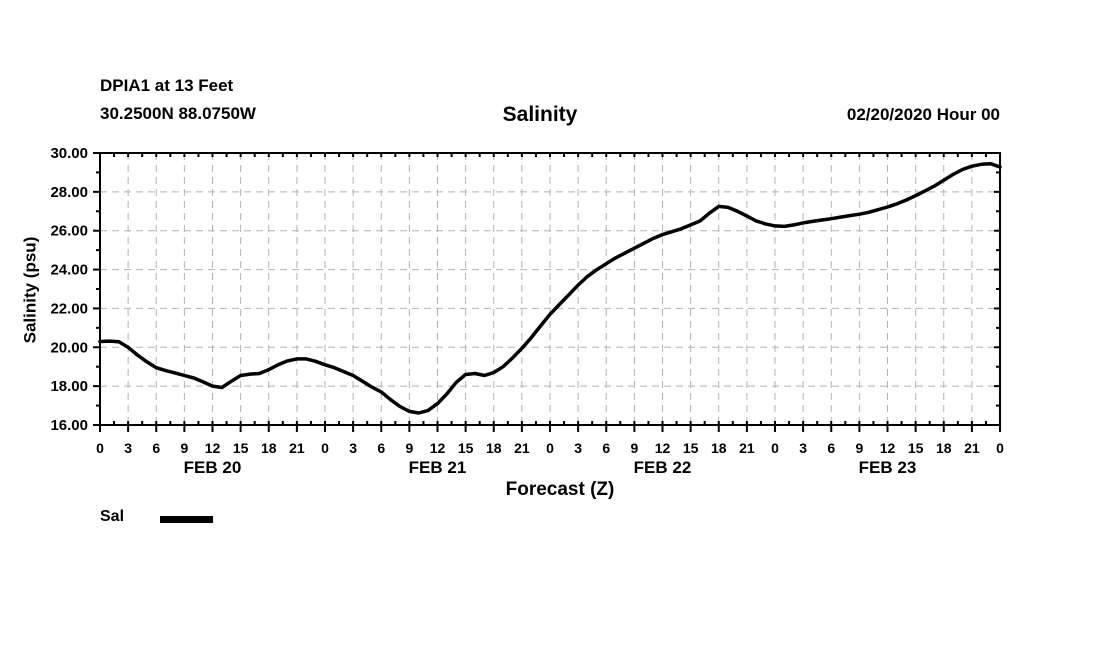  I want to click on station-name: DPIA1 at 13 Feet, so click(167, 85).